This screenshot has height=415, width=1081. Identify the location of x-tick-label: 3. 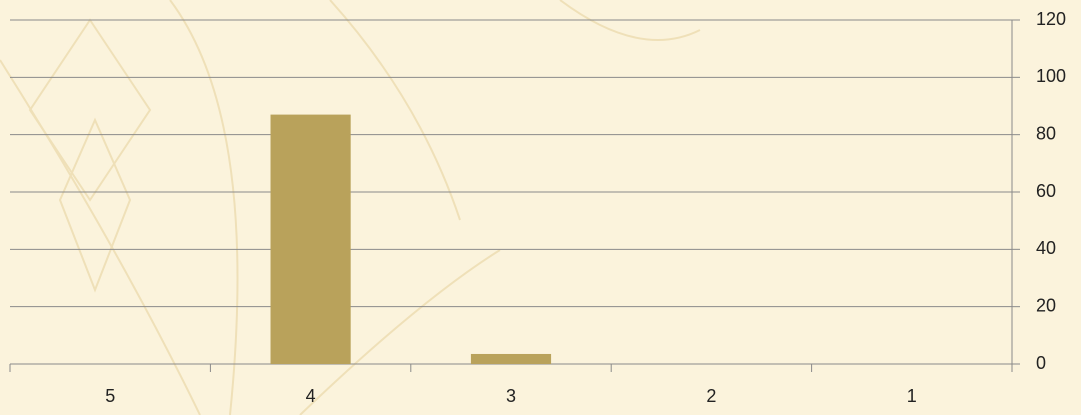
(511, 396).